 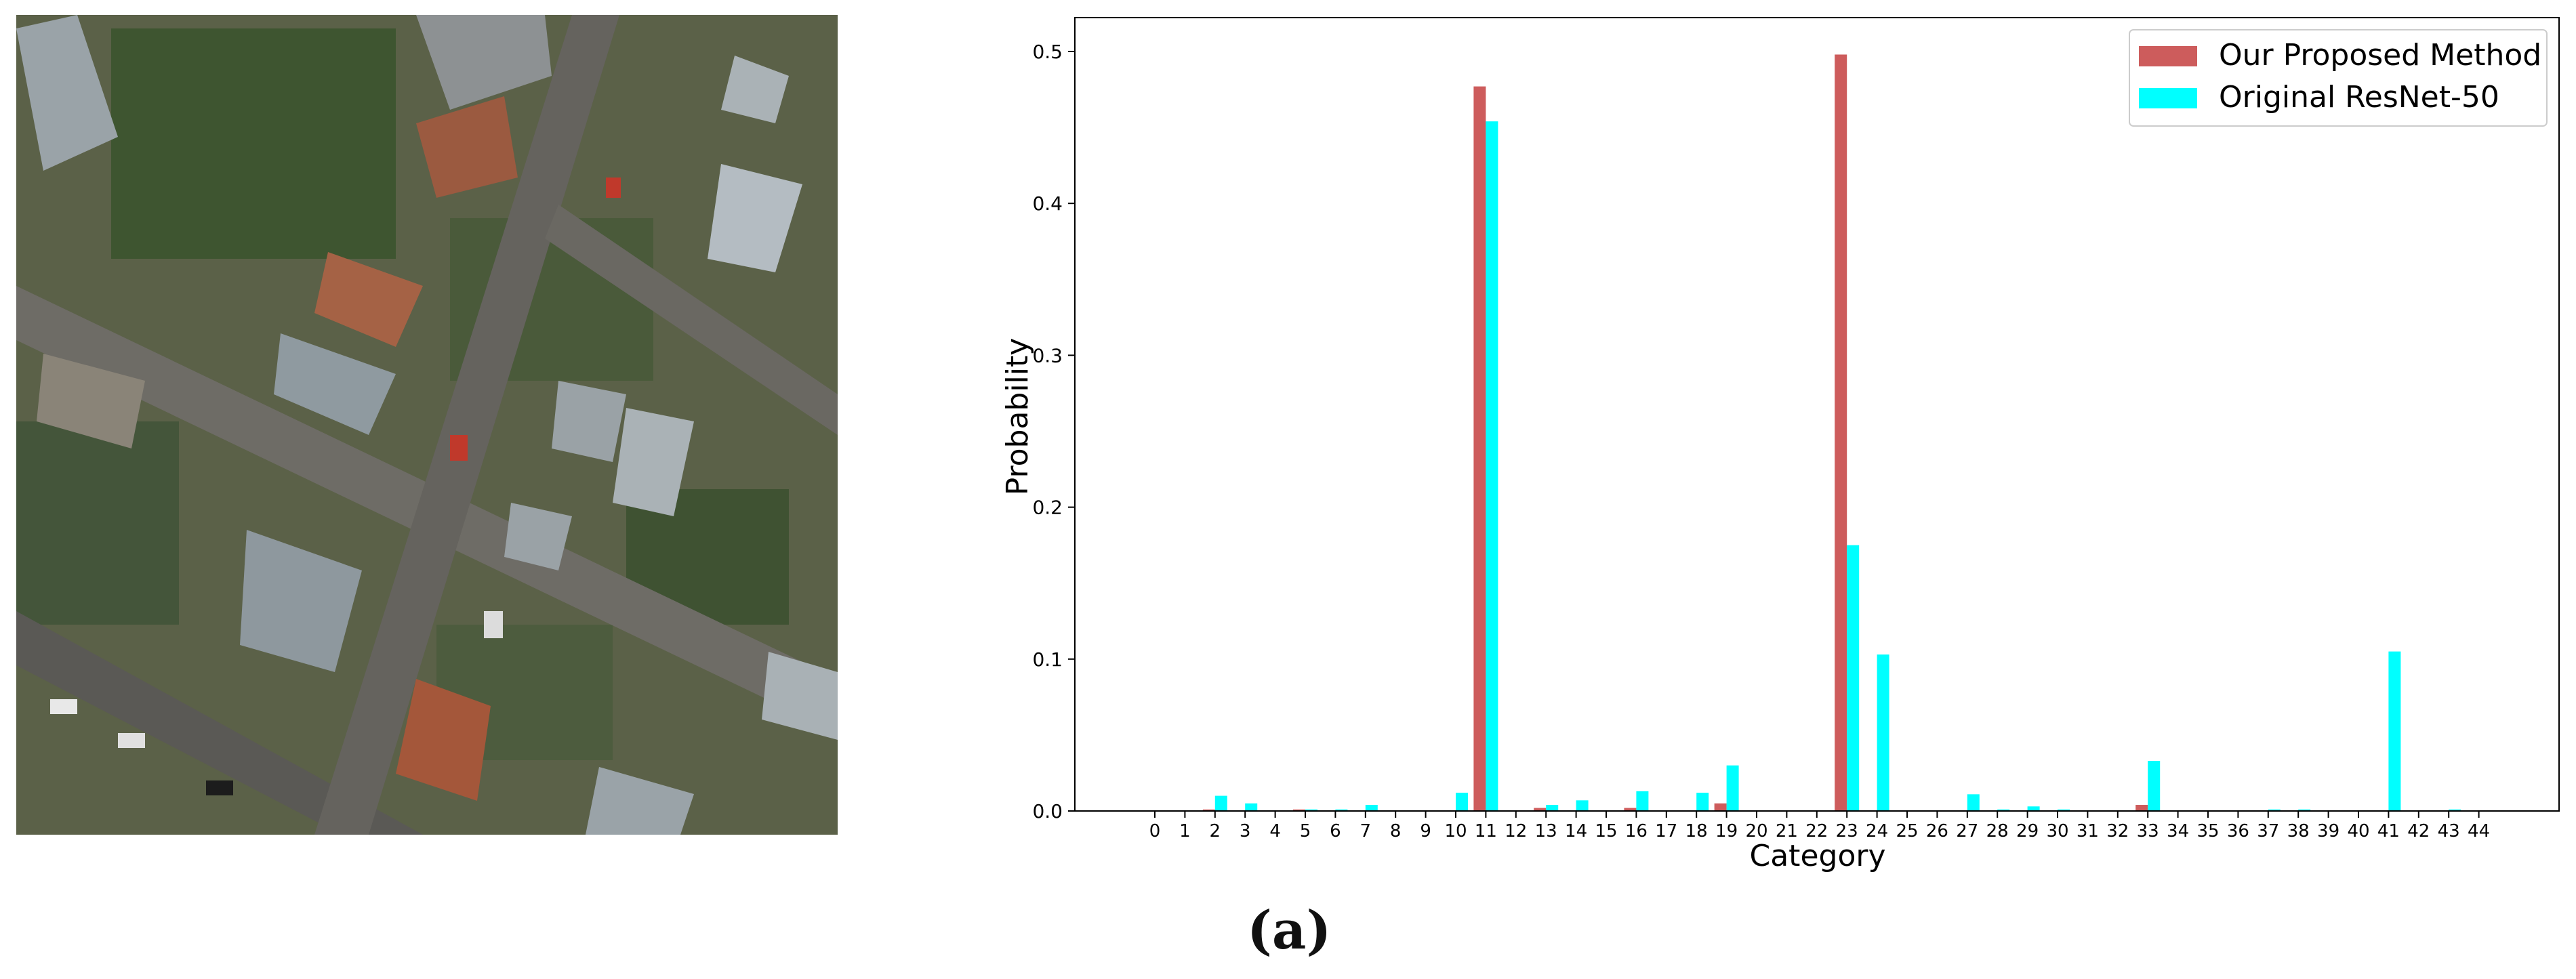 What do you see at coordinates (1048, 356) in the screenshot?
I see `y-tick-label: 0.3` at bounding box center [1048, 356].